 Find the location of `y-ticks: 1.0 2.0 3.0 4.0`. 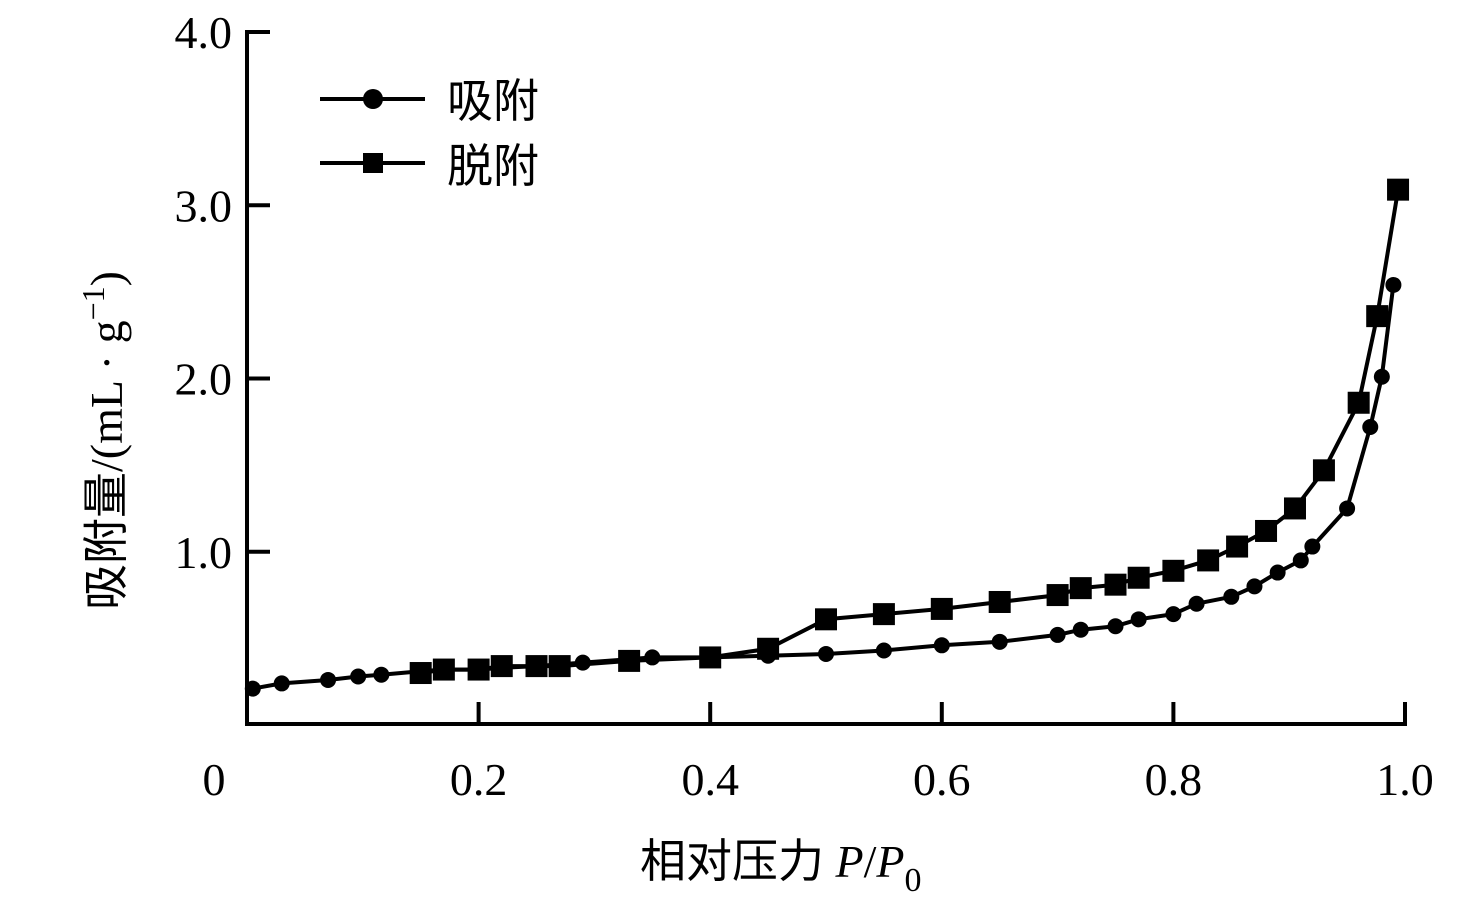

y-ticks: 1.0 2.0 3.0 4.0 is located at coordinates (222, 292).